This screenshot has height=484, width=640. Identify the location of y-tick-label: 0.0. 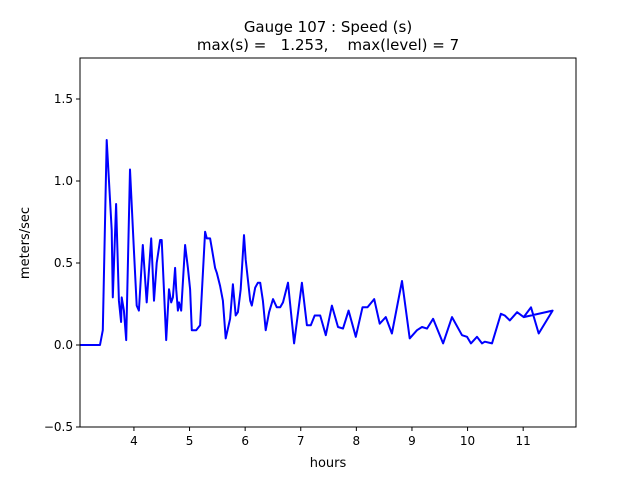
(63, 345).